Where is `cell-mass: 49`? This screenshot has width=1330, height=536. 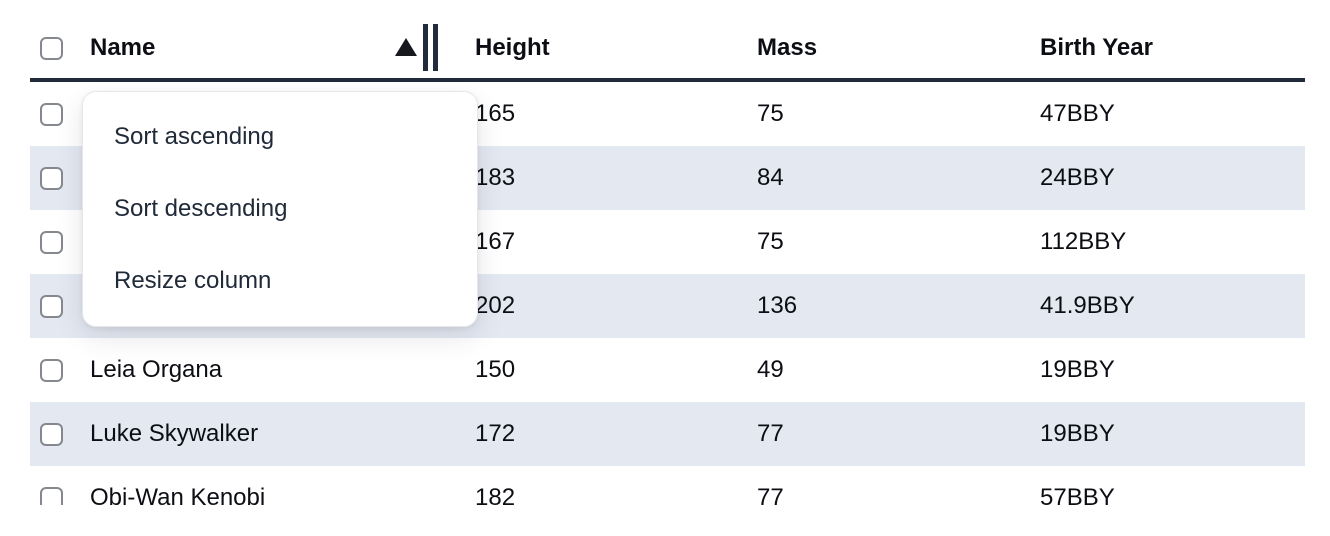
cell-mass: 49 is located at coordinates (770, 369).